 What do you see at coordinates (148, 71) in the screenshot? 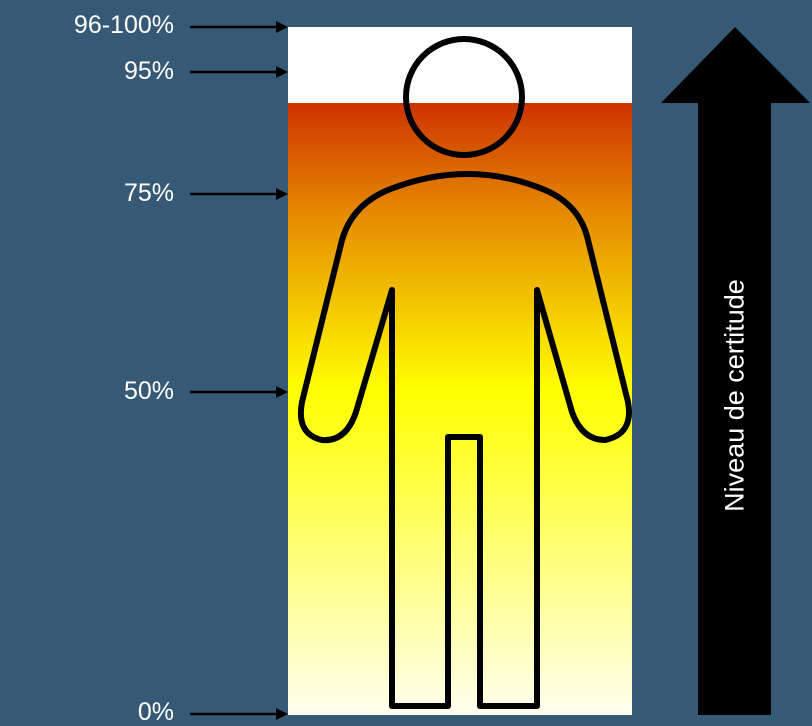
I see `label-95: 95%` at bounding box center [148, 71].